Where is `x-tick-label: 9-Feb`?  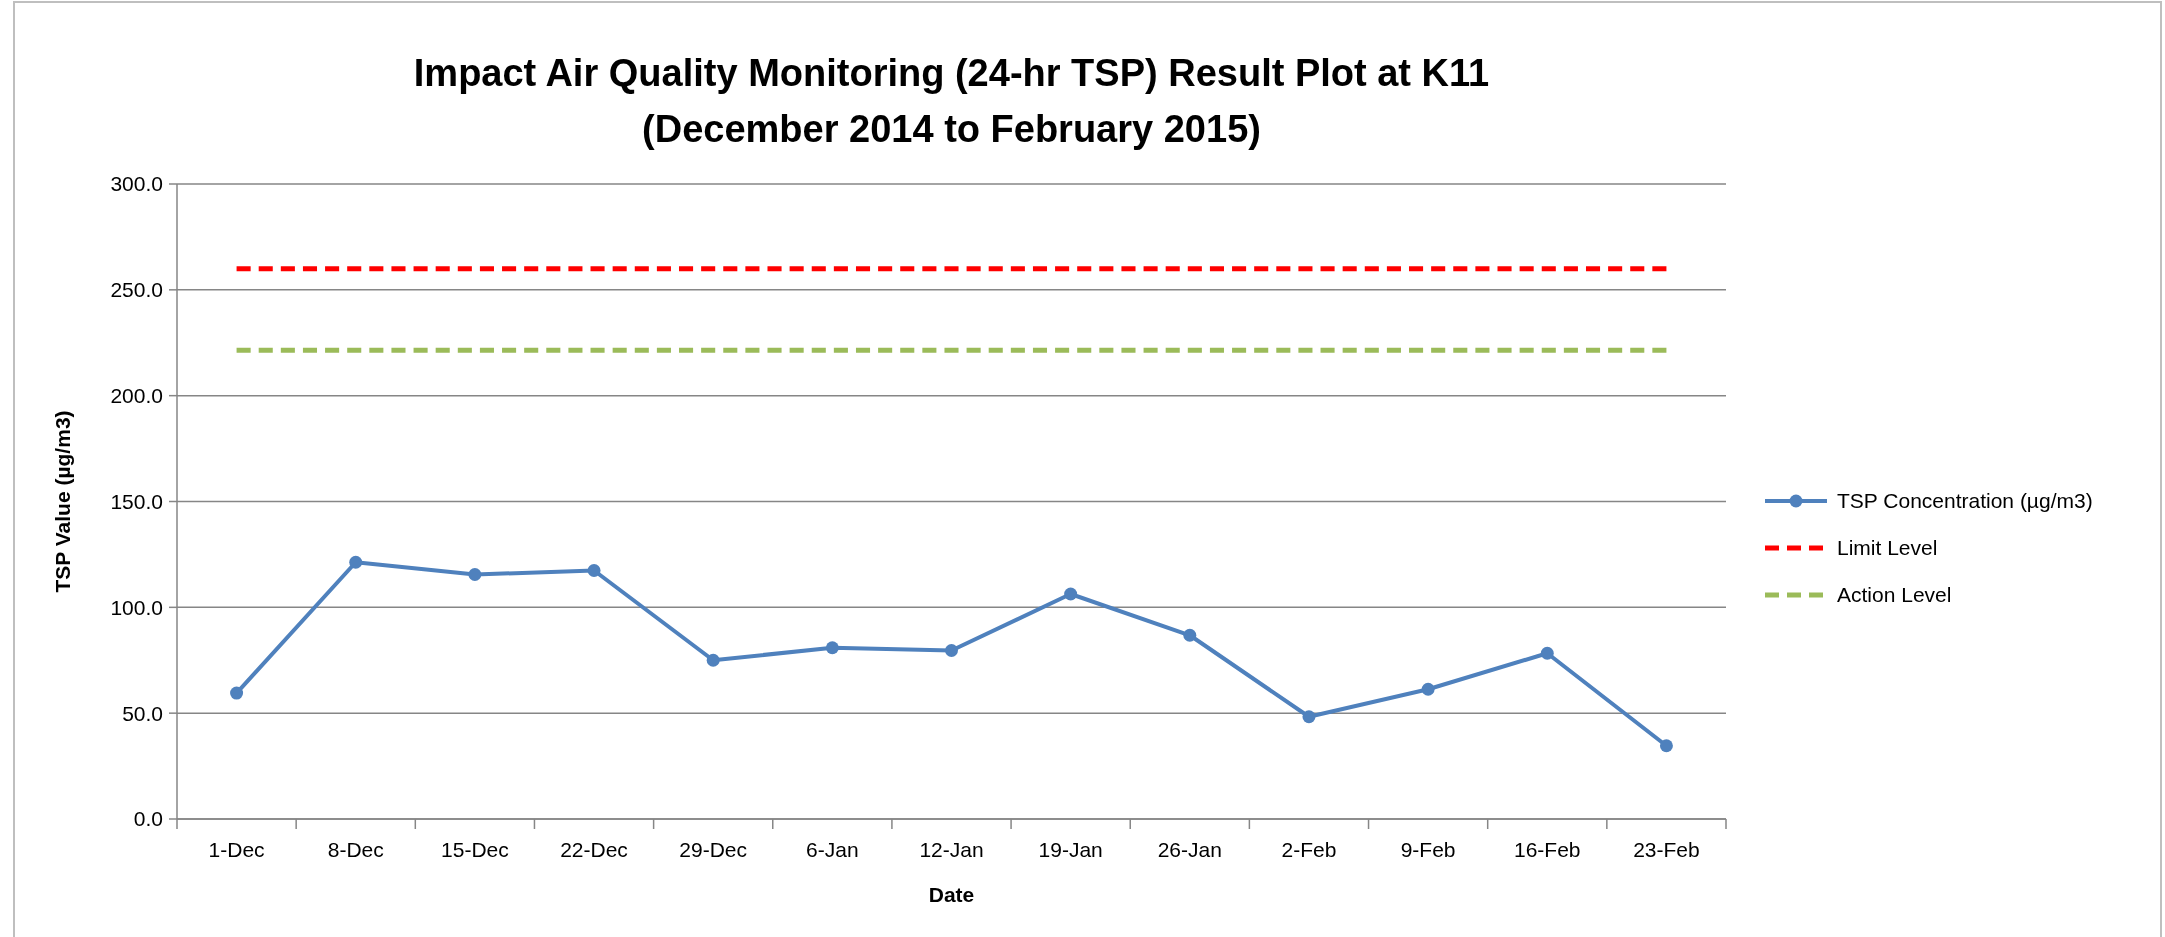 x-tick-label: 9-Feb is located at coordinates (1428, 849).